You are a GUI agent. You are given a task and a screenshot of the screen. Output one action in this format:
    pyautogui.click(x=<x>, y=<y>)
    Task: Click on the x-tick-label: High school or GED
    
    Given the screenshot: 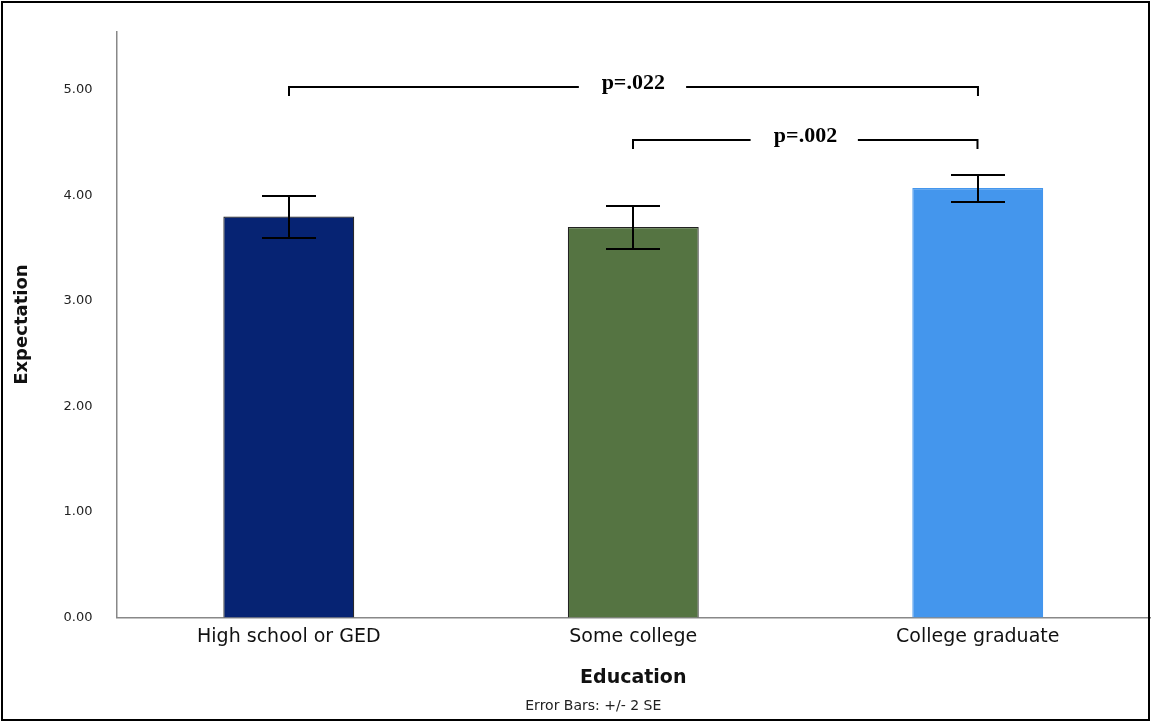 What is the action you would take?
    pyautogui.click(x=289, y=634)
    